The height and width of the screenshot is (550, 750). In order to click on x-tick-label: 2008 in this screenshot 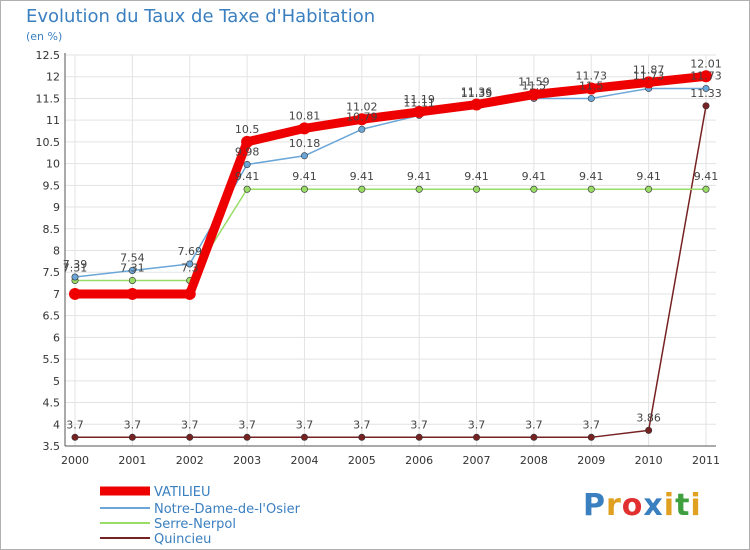, I will do `click(534, 460)`.